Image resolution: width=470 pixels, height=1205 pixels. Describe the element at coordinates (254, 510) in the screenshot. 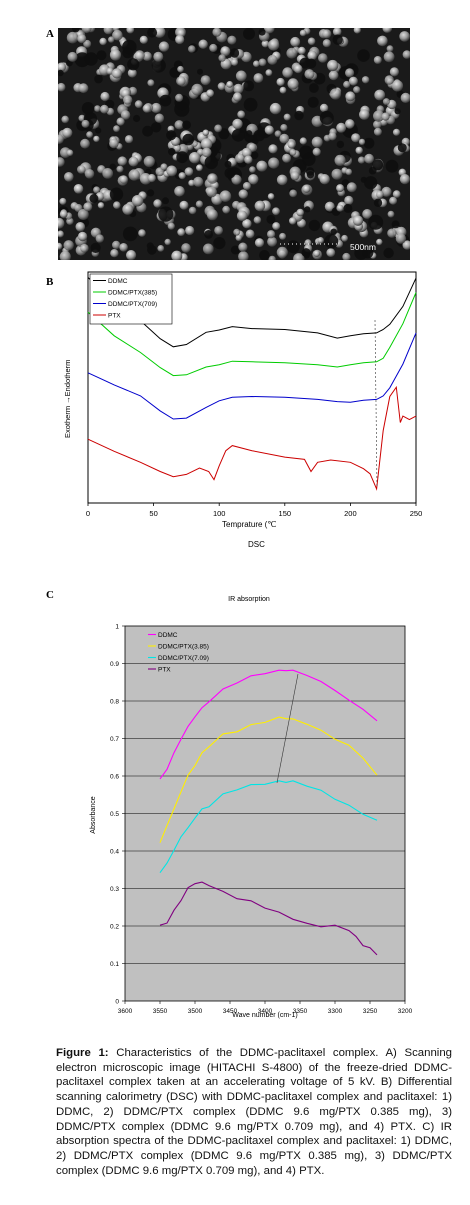

I see `dsc-x-axis: 0 50 100 150 200 250` at that location.